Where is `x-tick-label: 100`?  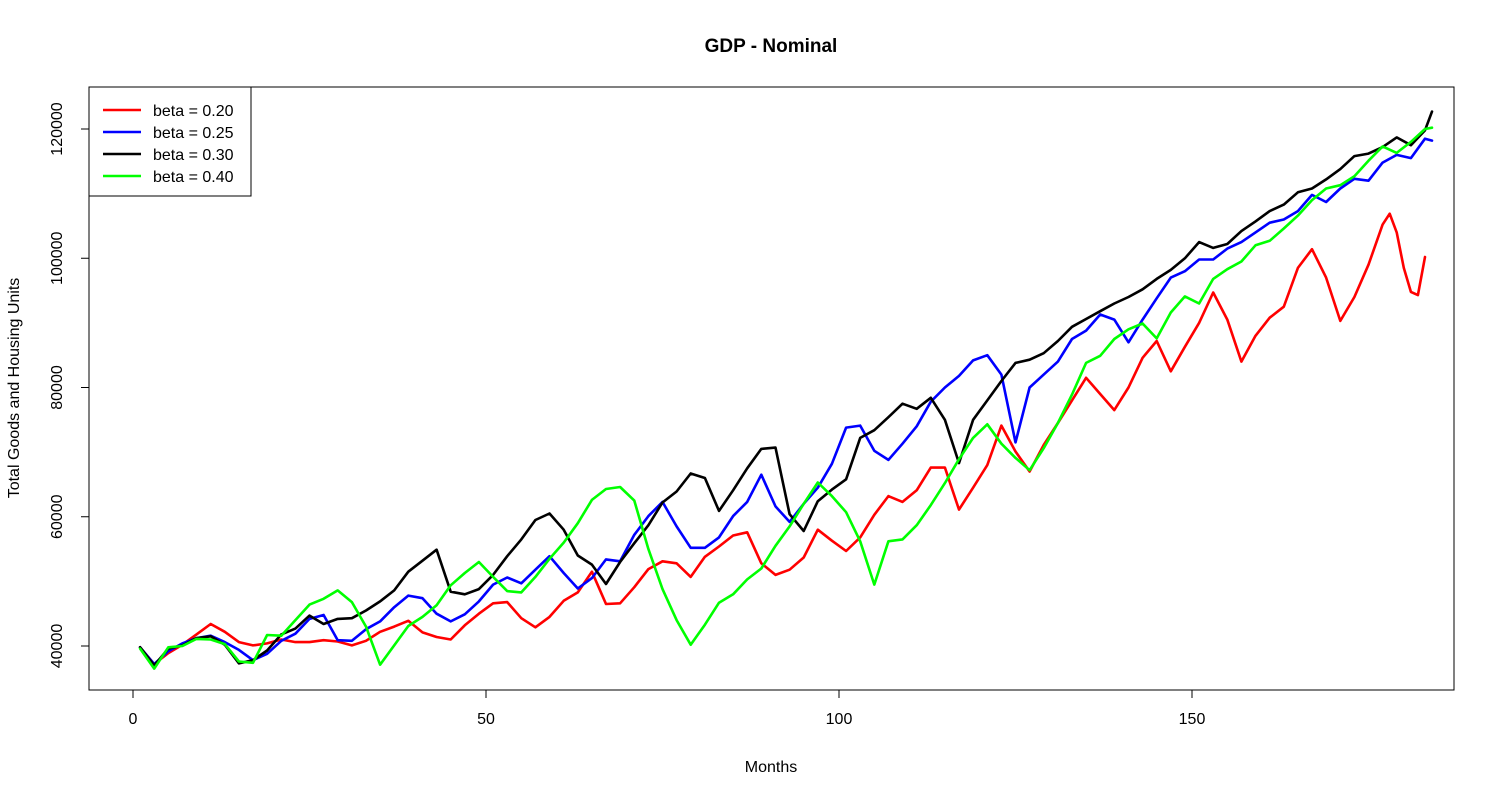
x-tick-label: 100 is located at coordinates (839, 719).